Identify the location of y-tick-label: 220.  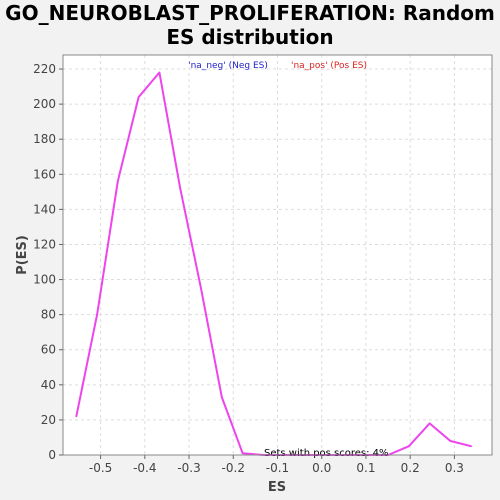
(44, 69).